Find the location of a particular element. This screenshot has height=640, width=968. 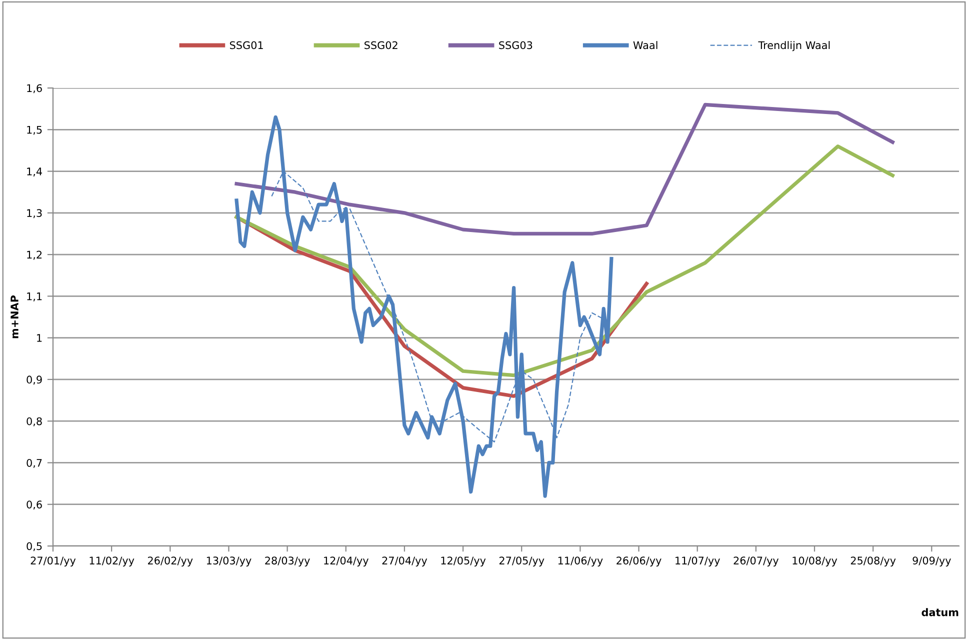

x-tick-label: 27/01/yy is located at coordinates (53, 561).